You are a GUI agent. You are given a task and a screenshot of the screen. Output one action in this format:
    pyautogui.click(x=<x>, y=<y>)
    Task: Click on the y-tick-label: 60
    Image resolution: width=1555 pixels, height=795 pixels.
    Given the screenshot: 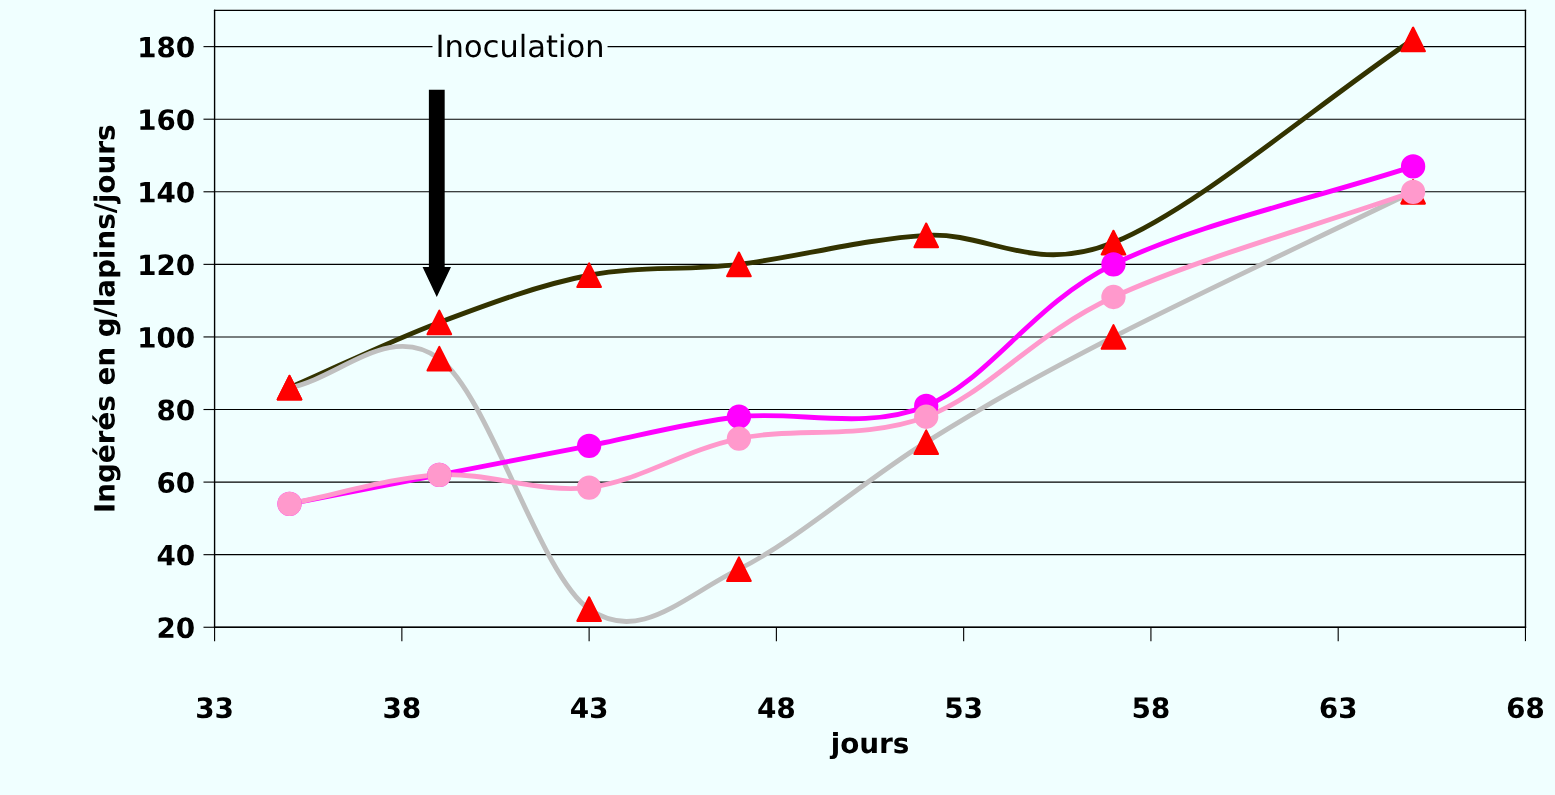 What is the action you would take?
    pyautogui.click(x=176, y=483)
    